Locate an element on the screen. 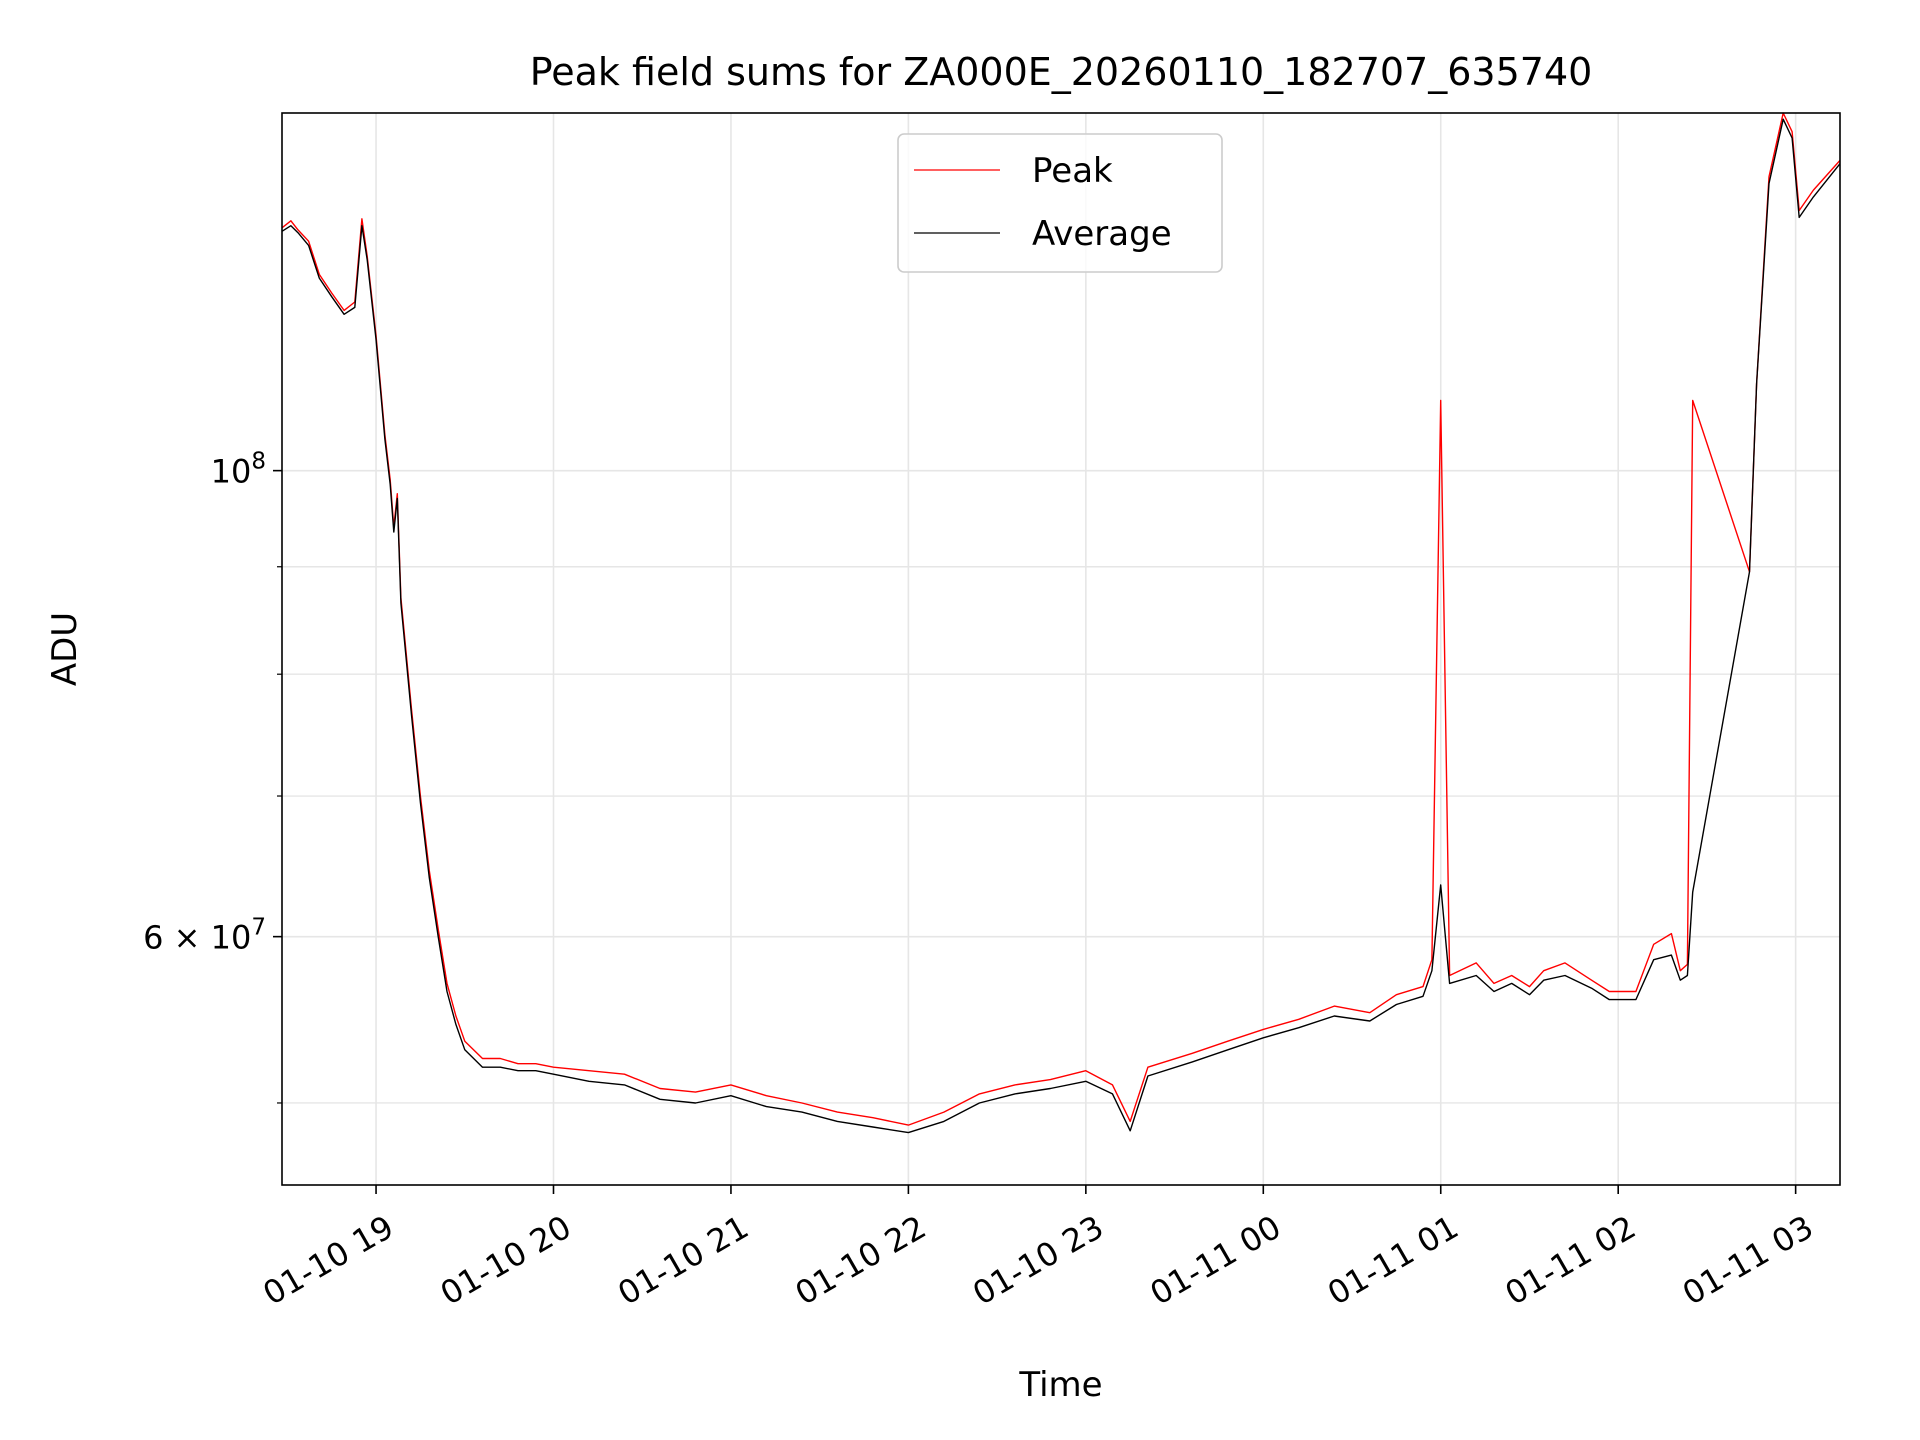 The width and height of the screenshot is (1920, 1440). y-tick-exponent: 8 is located at coordinates (258, 462).